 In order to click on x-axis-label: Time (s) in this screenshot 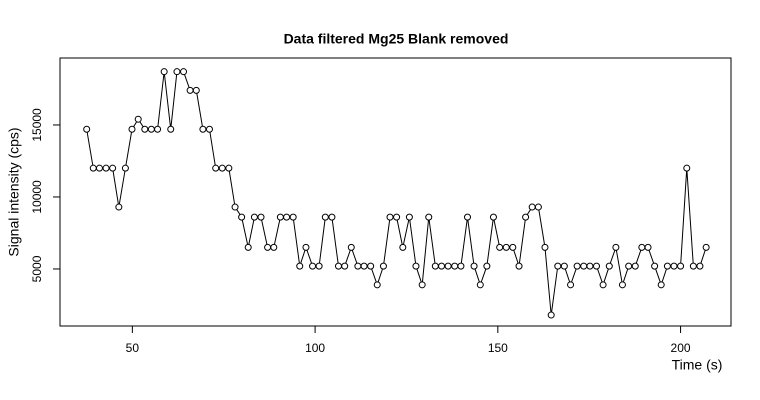, I will do `click(697, 365)`.